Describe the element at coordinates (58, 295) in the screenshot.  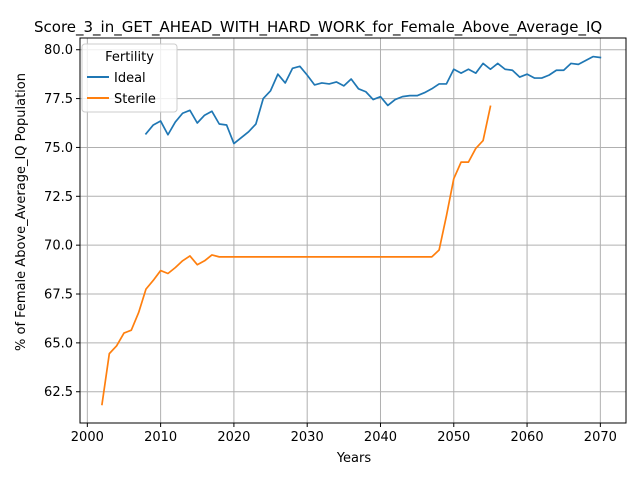
I see `y-tick-label: 67.5` at that location.